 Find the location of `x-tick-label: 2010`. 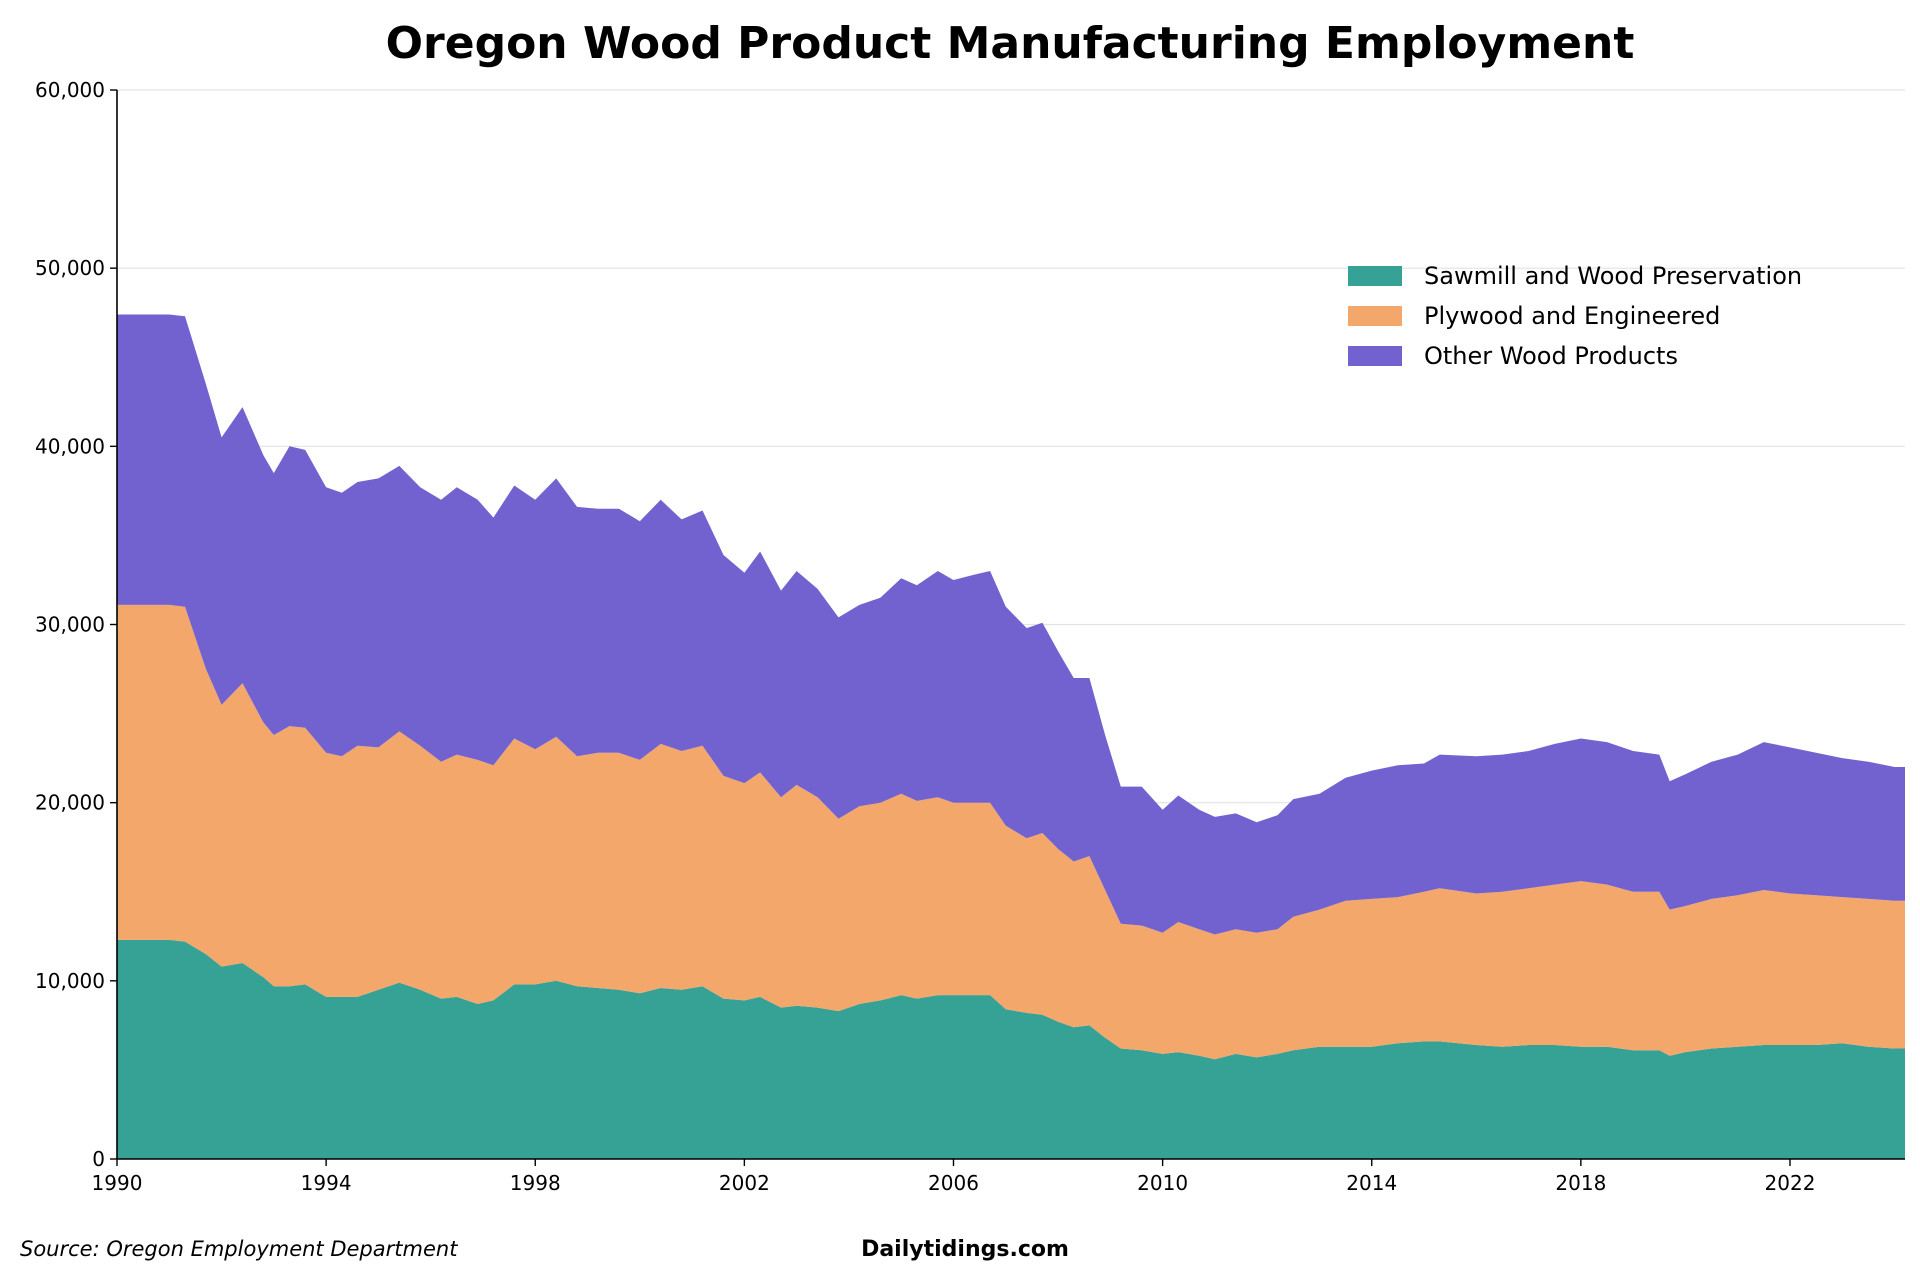

x-tick-label: 2010 is located at coordinates (1162, 1183).